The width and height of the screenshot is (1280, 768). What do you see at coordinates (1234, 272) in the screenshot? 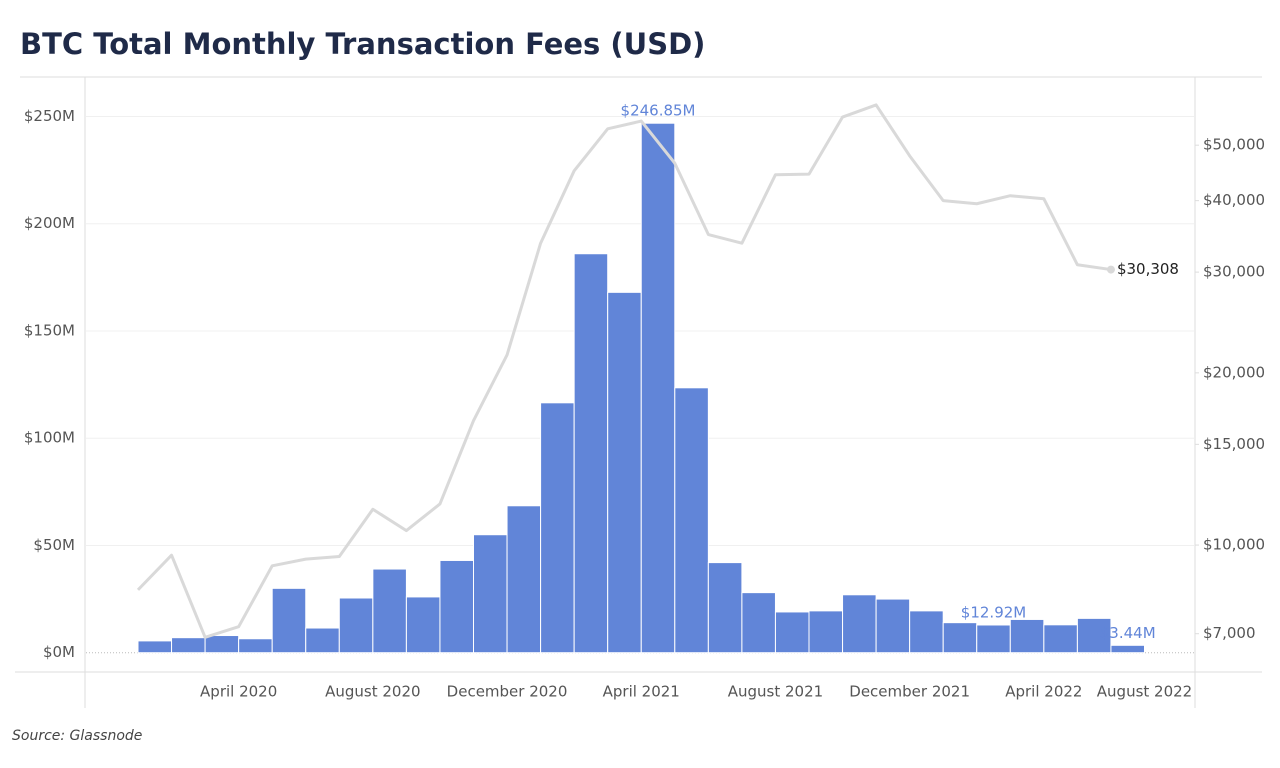
I see `y2-tick-label: $30,000` at bounding box center [1234, 272].